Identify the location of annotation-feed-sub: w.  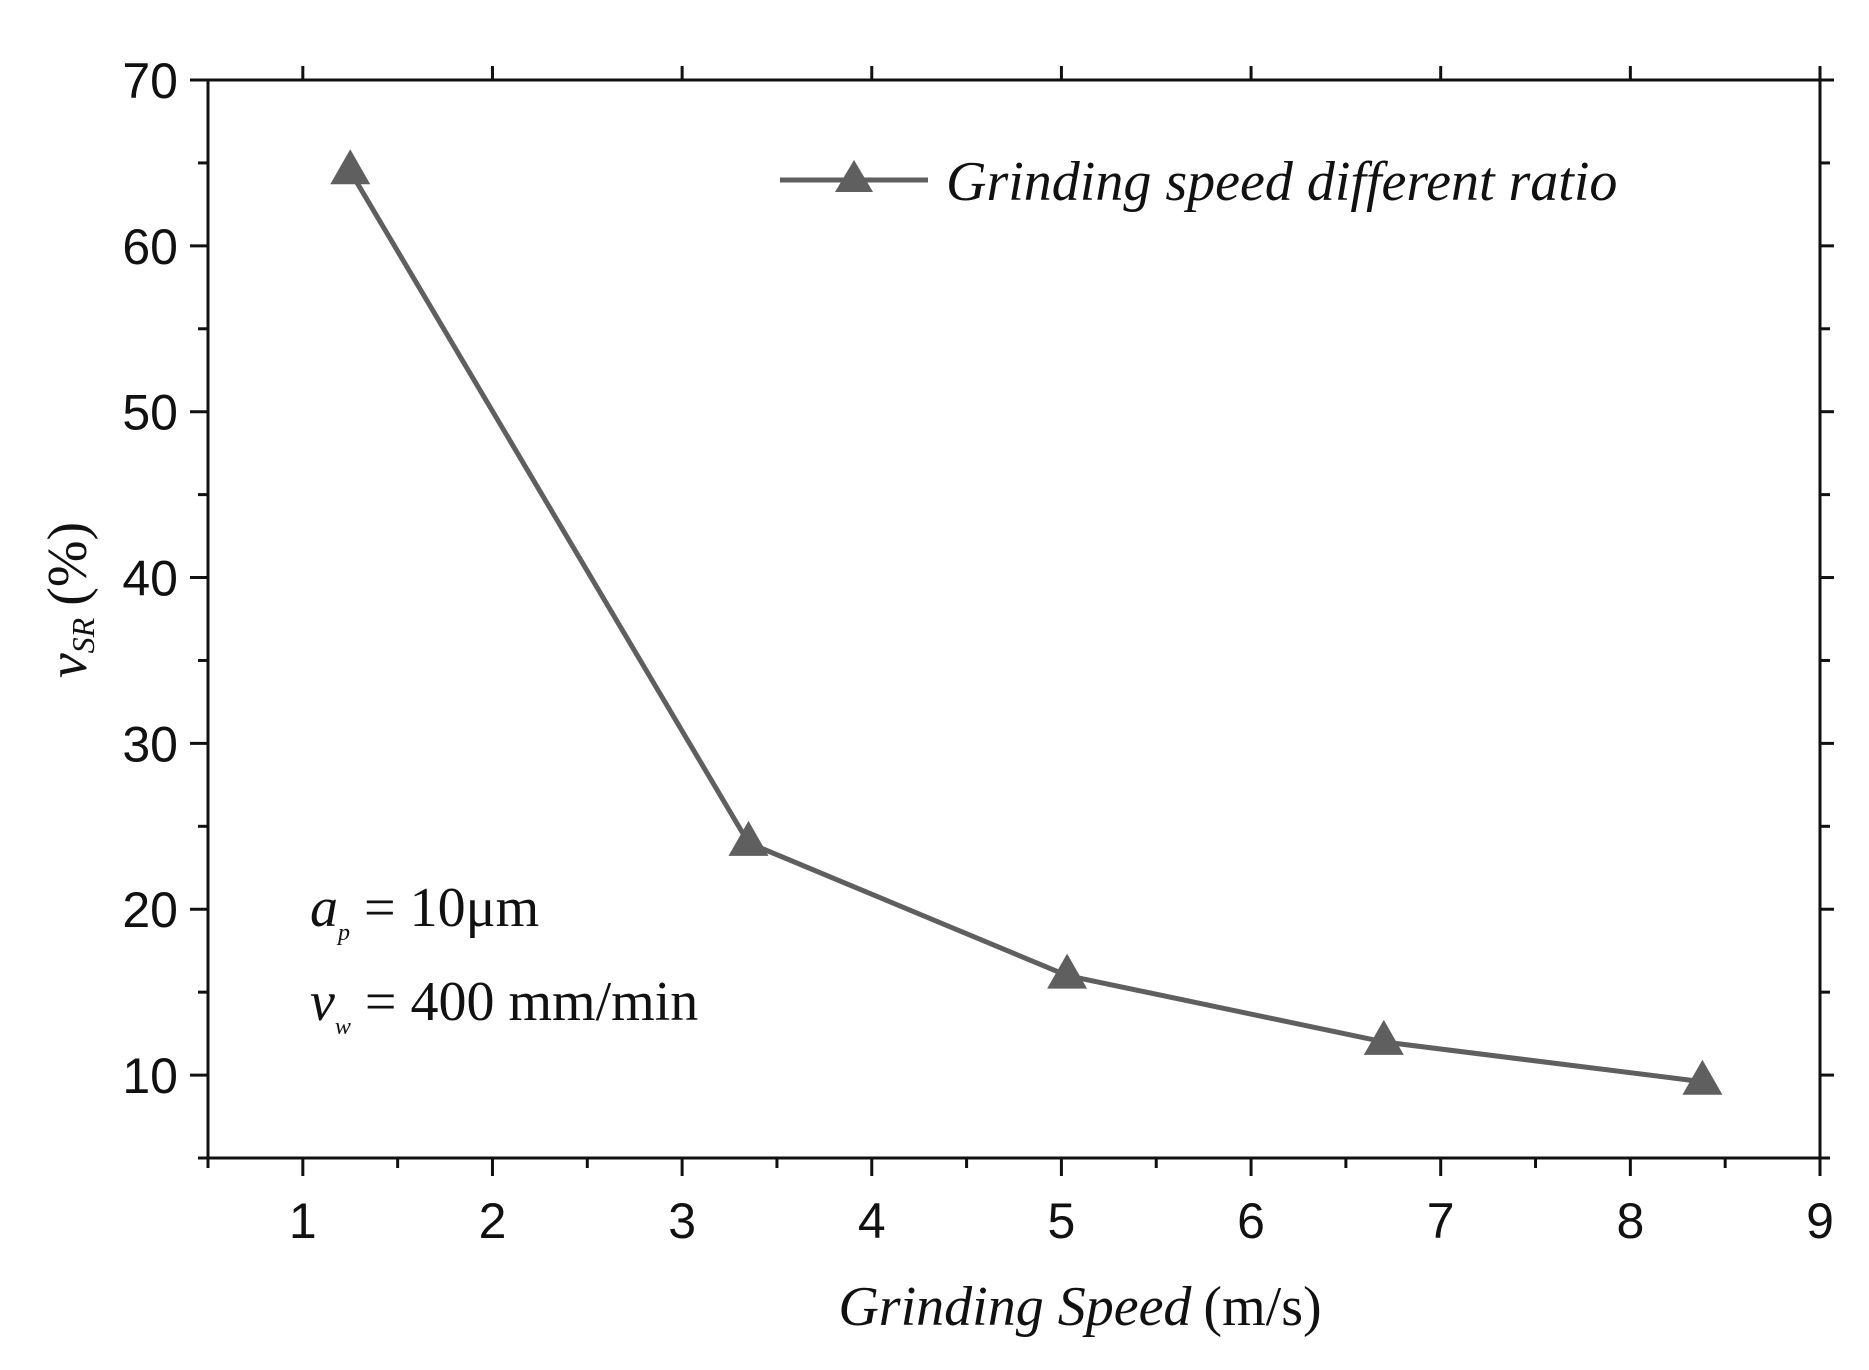
(343, 1027).